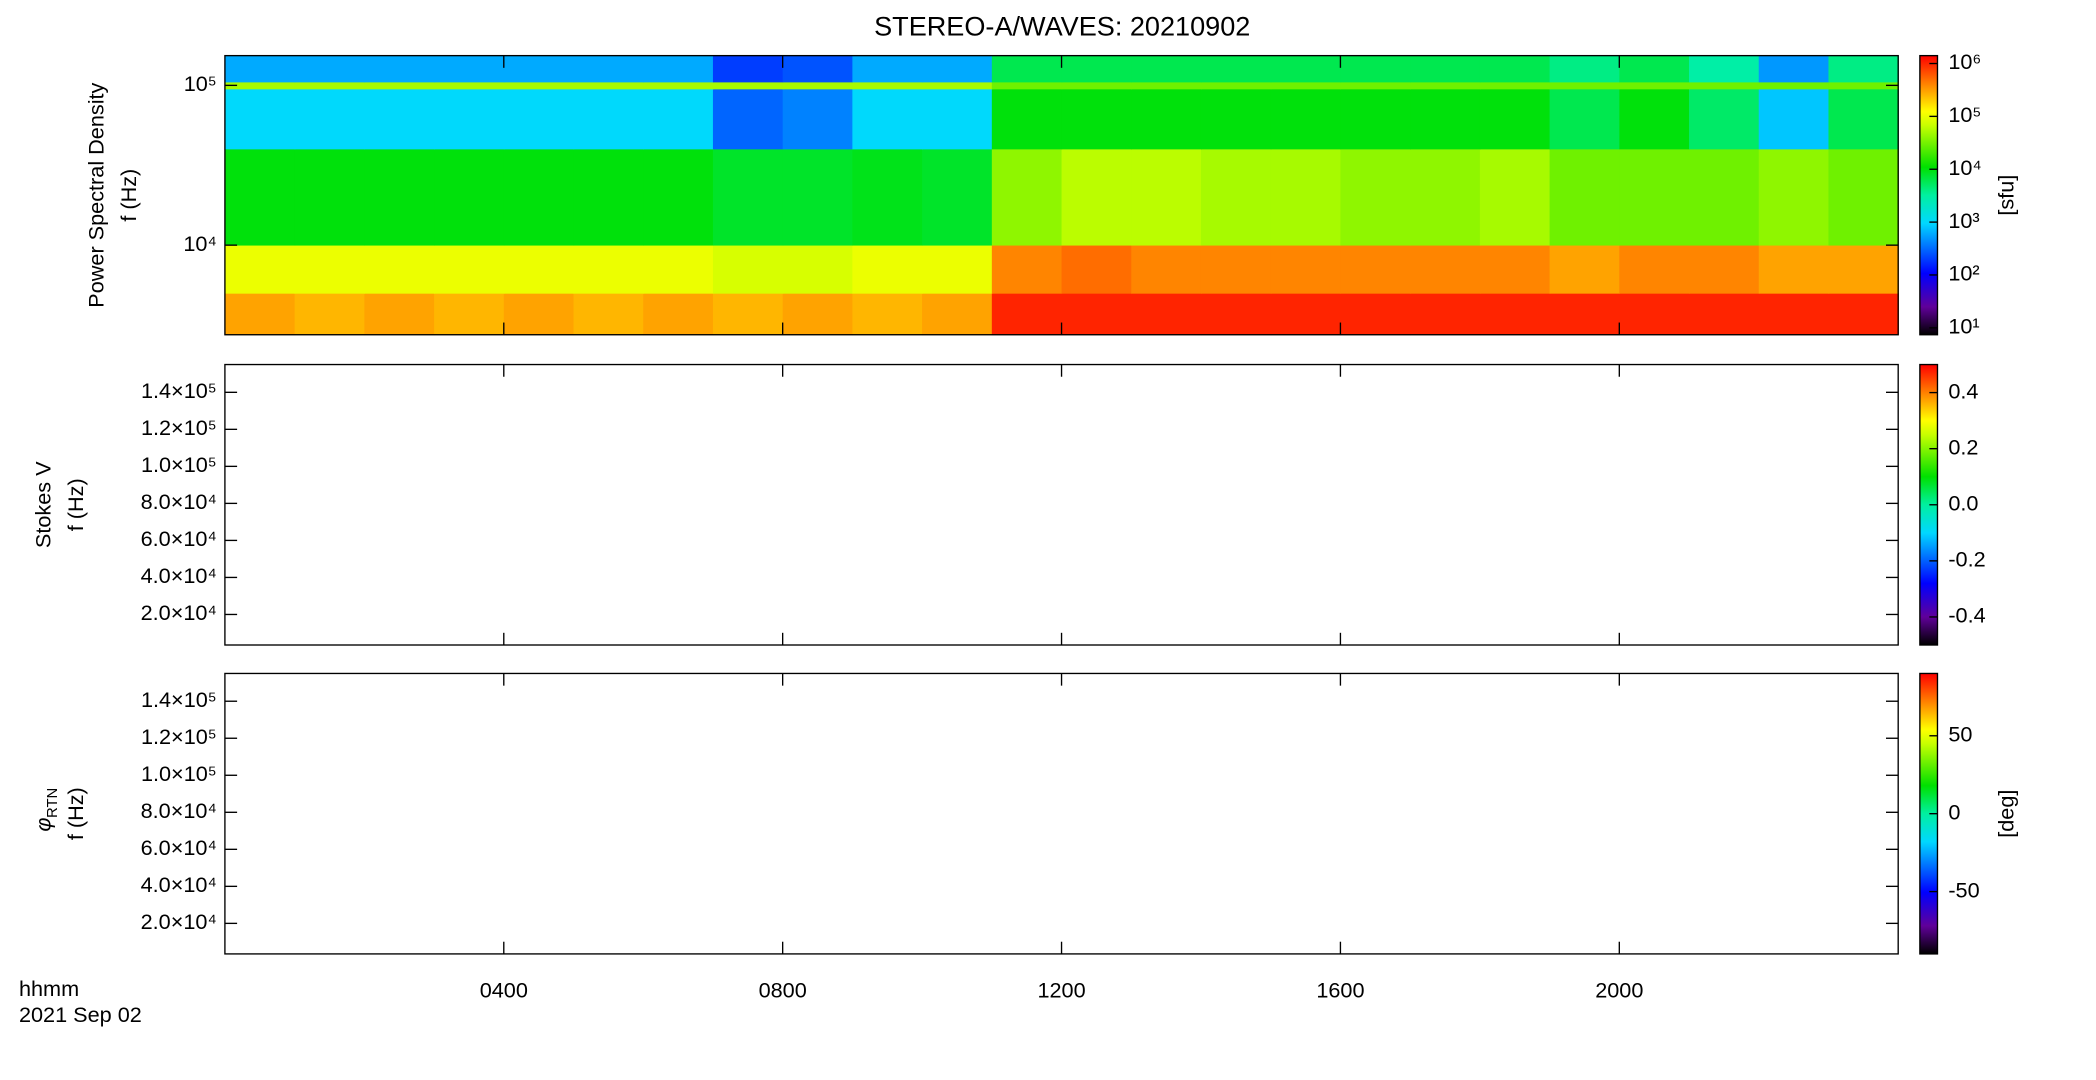 Image resolution: width=2096 pixels, height=1080 pixels. I want to click on x-tick-label: 0400, so click(504, 990).